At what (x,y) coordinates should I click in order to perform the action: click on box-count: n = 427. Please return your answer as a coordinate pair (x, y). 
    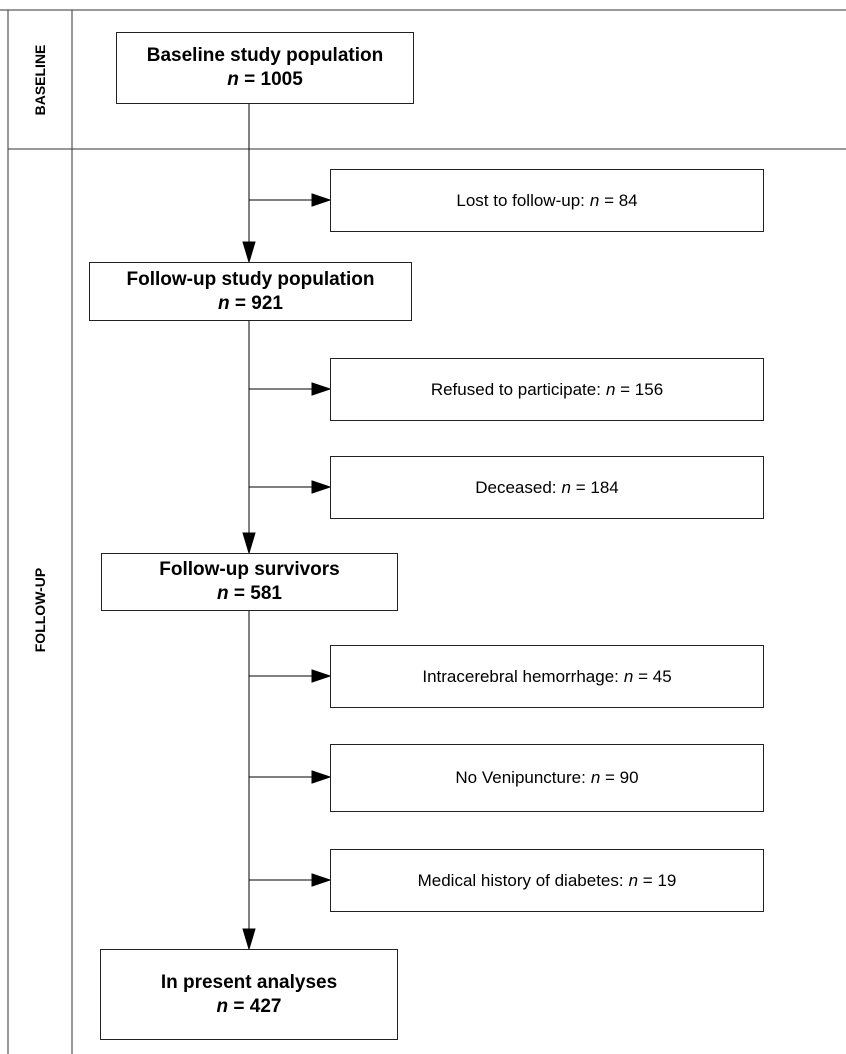
    Looking at the image, I should click on (249, 1006).